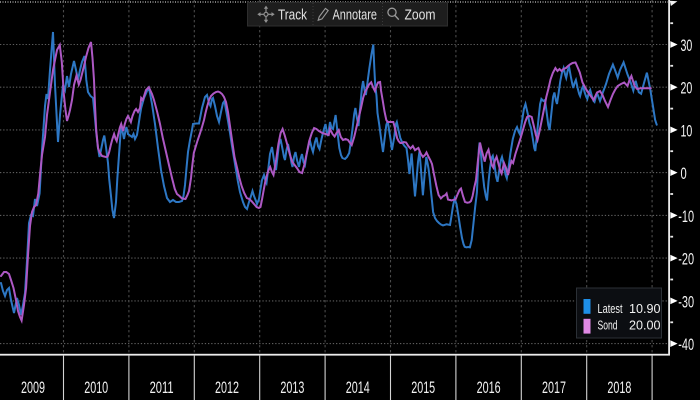  What do you see at coordinates (227, 387) in the screenshot?
I see `svg-text: 2012` at bounding box center [227, 387].